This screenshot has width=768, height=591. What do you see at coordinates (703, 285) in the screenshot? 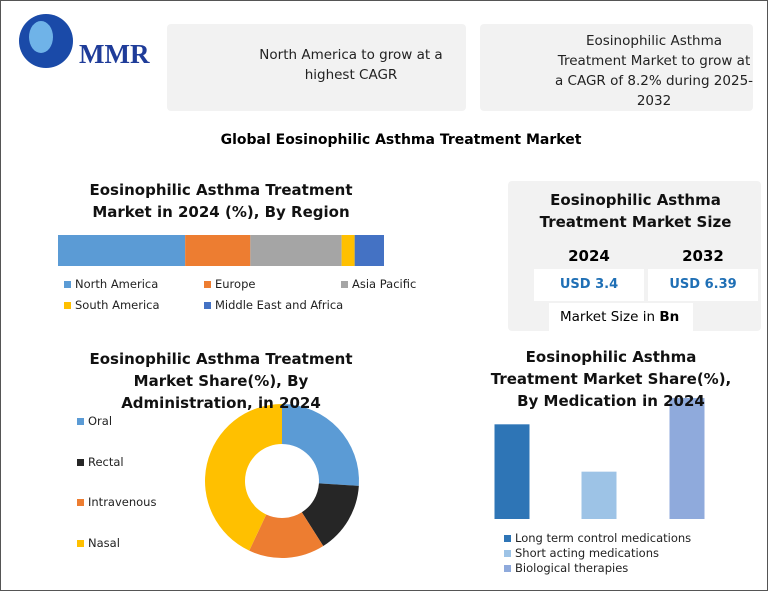
I see `size-value: USD 6.39` at bounding box center [703, 285].